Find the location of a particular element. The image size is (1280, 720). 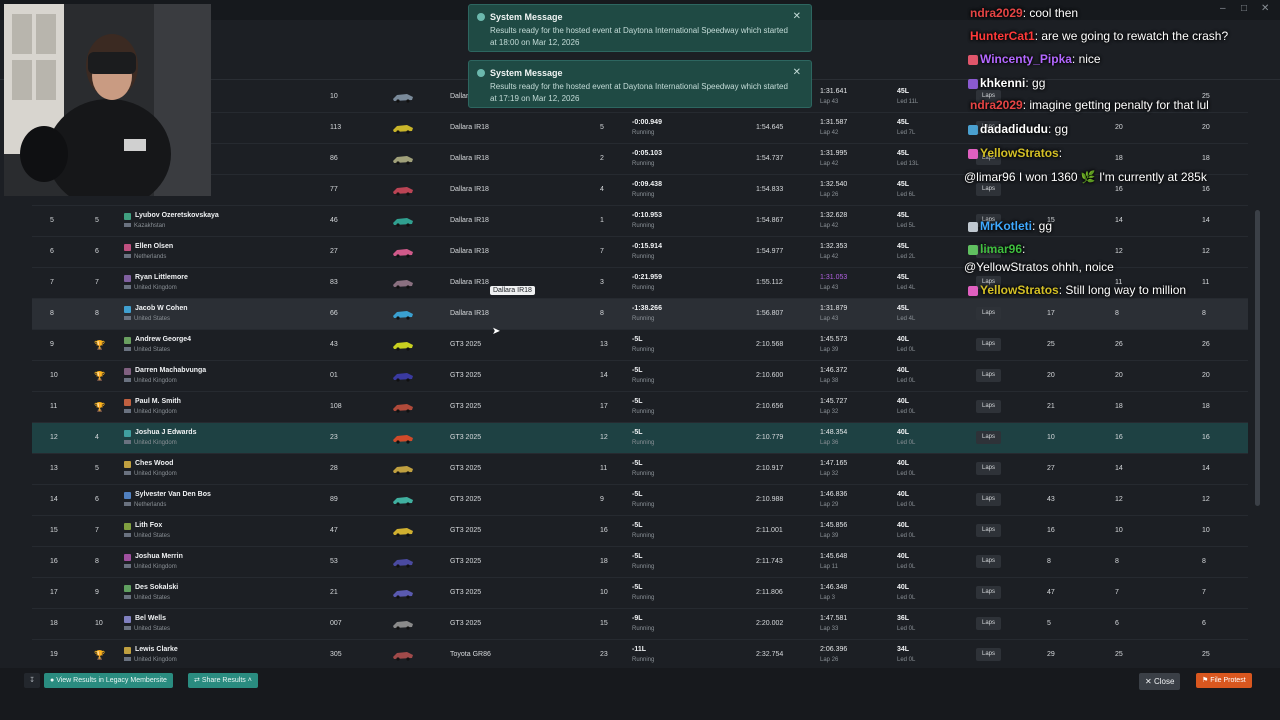

laps-completed: 40L is located at coordinates (903, 432).